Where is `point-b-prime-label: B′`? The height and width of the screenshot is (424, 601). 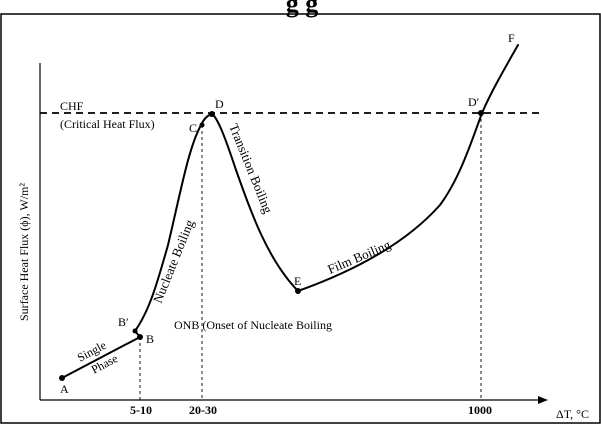 point-b-prime-label: B′ is located at coordinates (123, 322).